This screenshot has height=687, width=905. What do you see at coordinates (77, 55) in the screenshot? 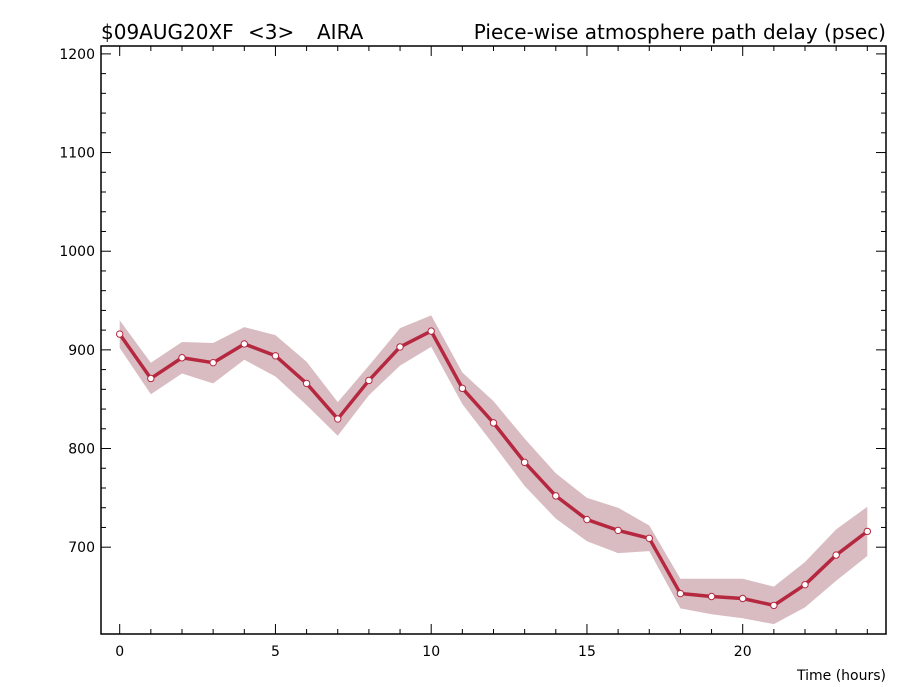
I see `y-tick-label: 1200` at bounding box center [77, 55].